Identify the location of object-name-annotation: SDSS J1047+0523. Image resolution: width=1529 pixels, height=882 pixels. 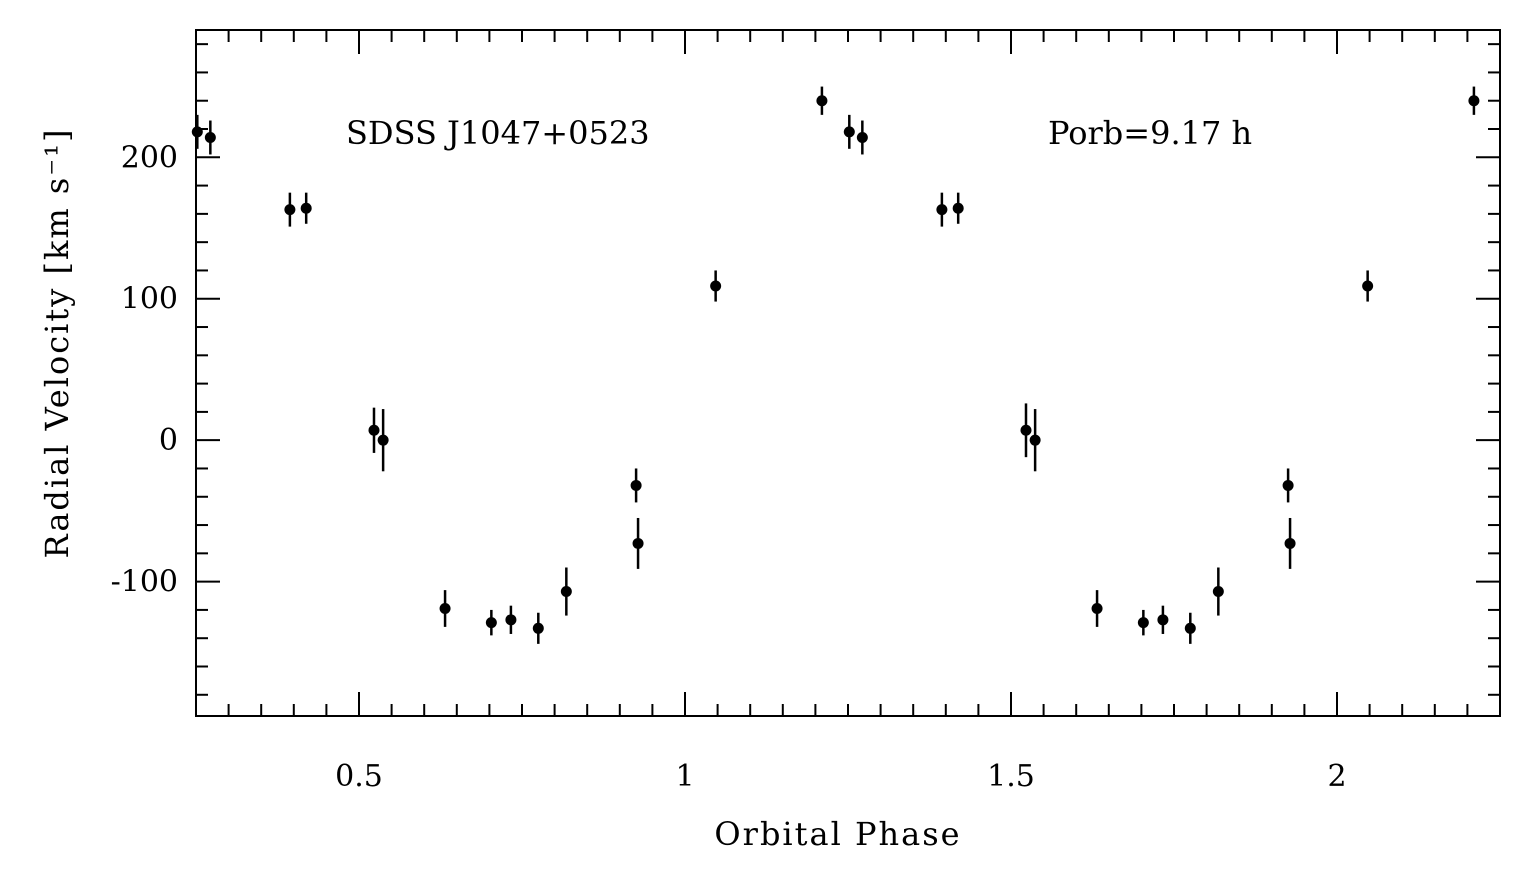
(498, 133).